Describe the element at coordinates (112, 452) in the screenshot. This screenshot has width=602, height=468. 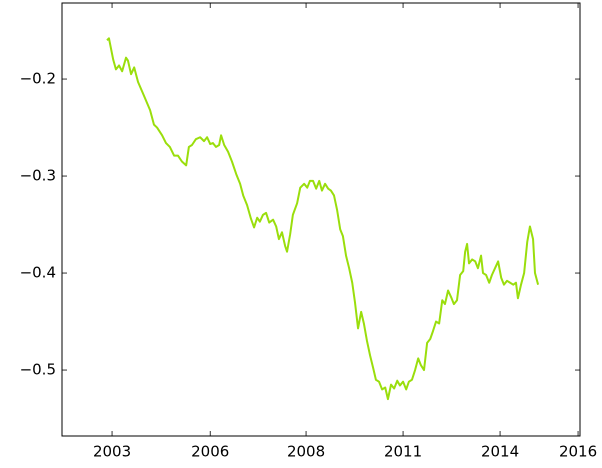
I see `x-tick-label: 2003` at that location.